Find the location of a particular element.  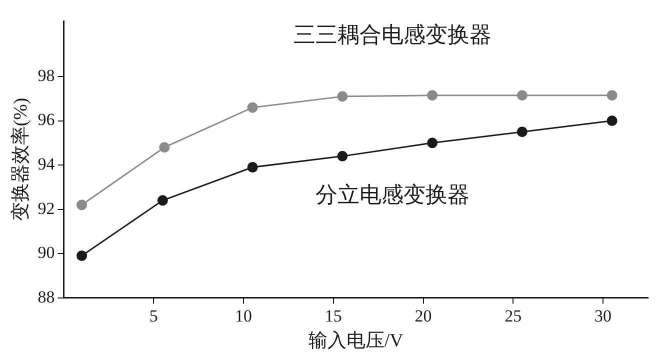

y-tick-label: 94 is located at coordinates (47, 164).